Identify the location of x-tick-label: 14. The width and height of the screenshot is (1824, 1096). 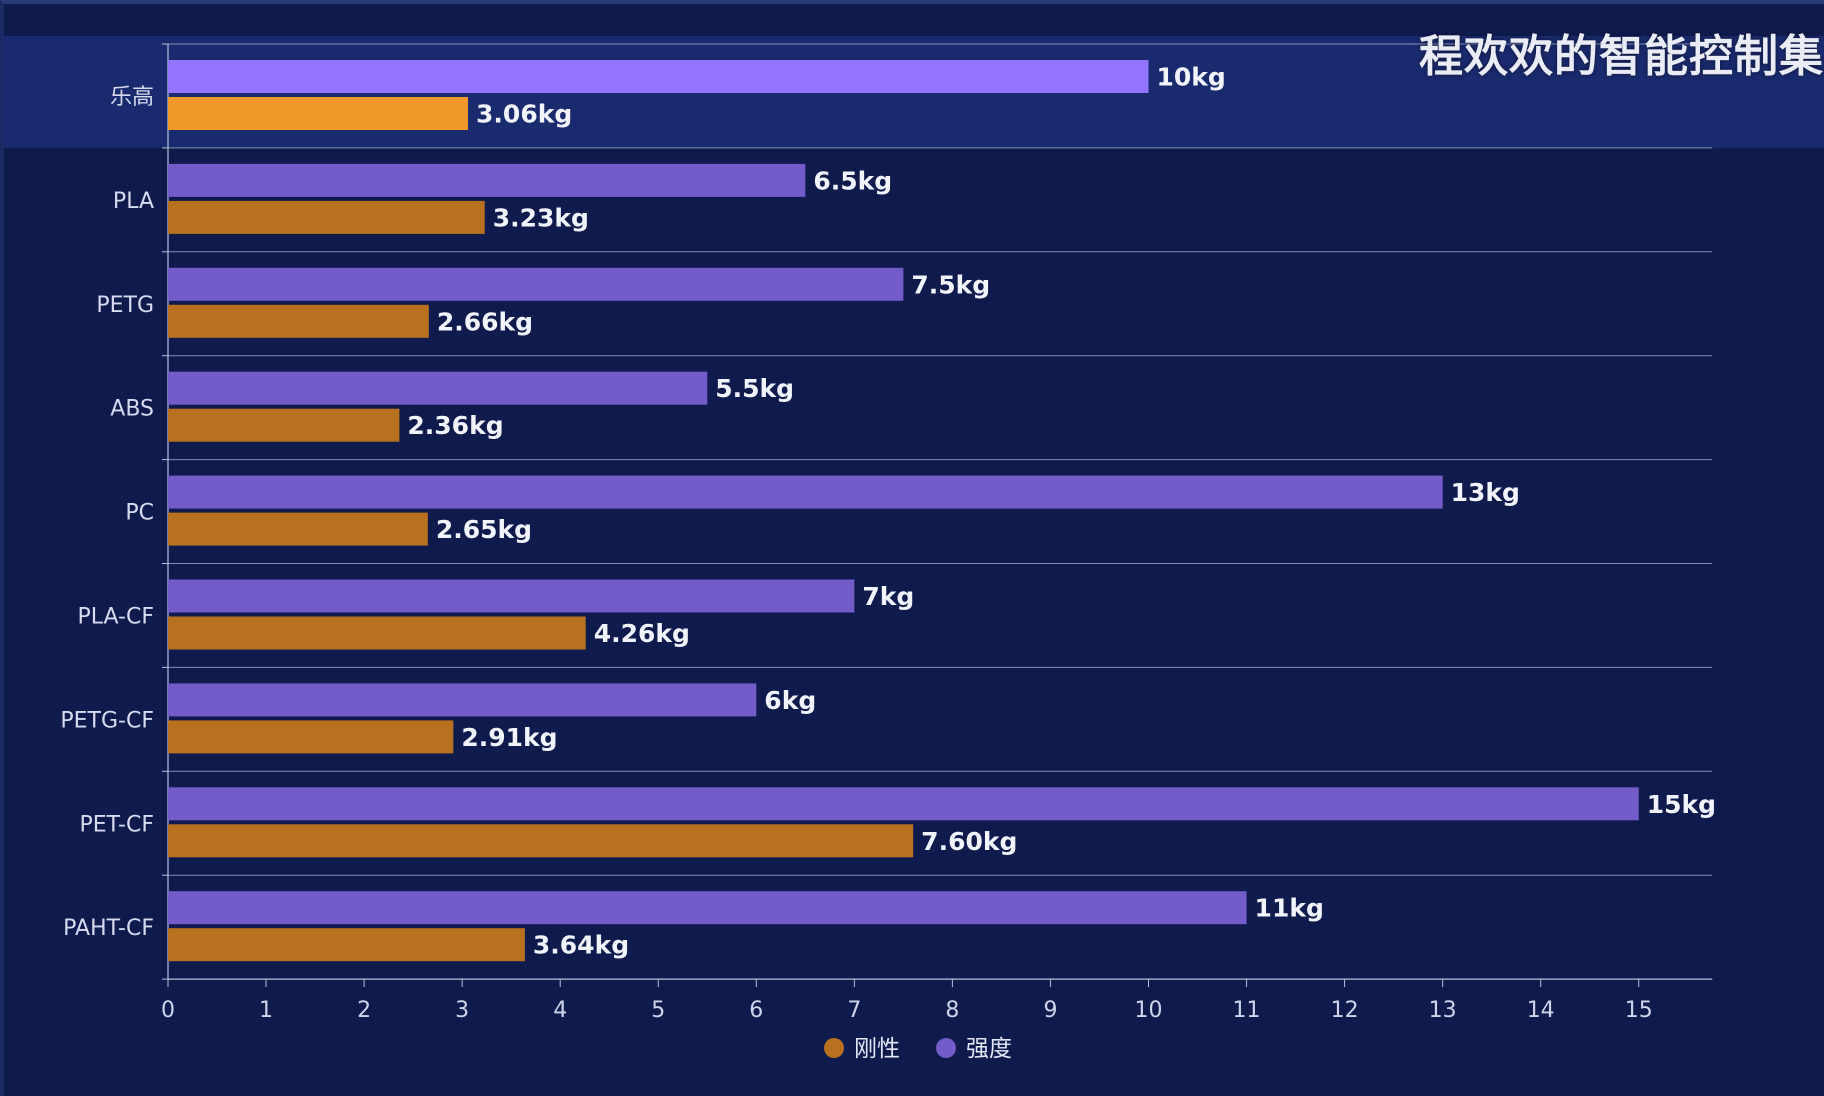
(1541, 1010).